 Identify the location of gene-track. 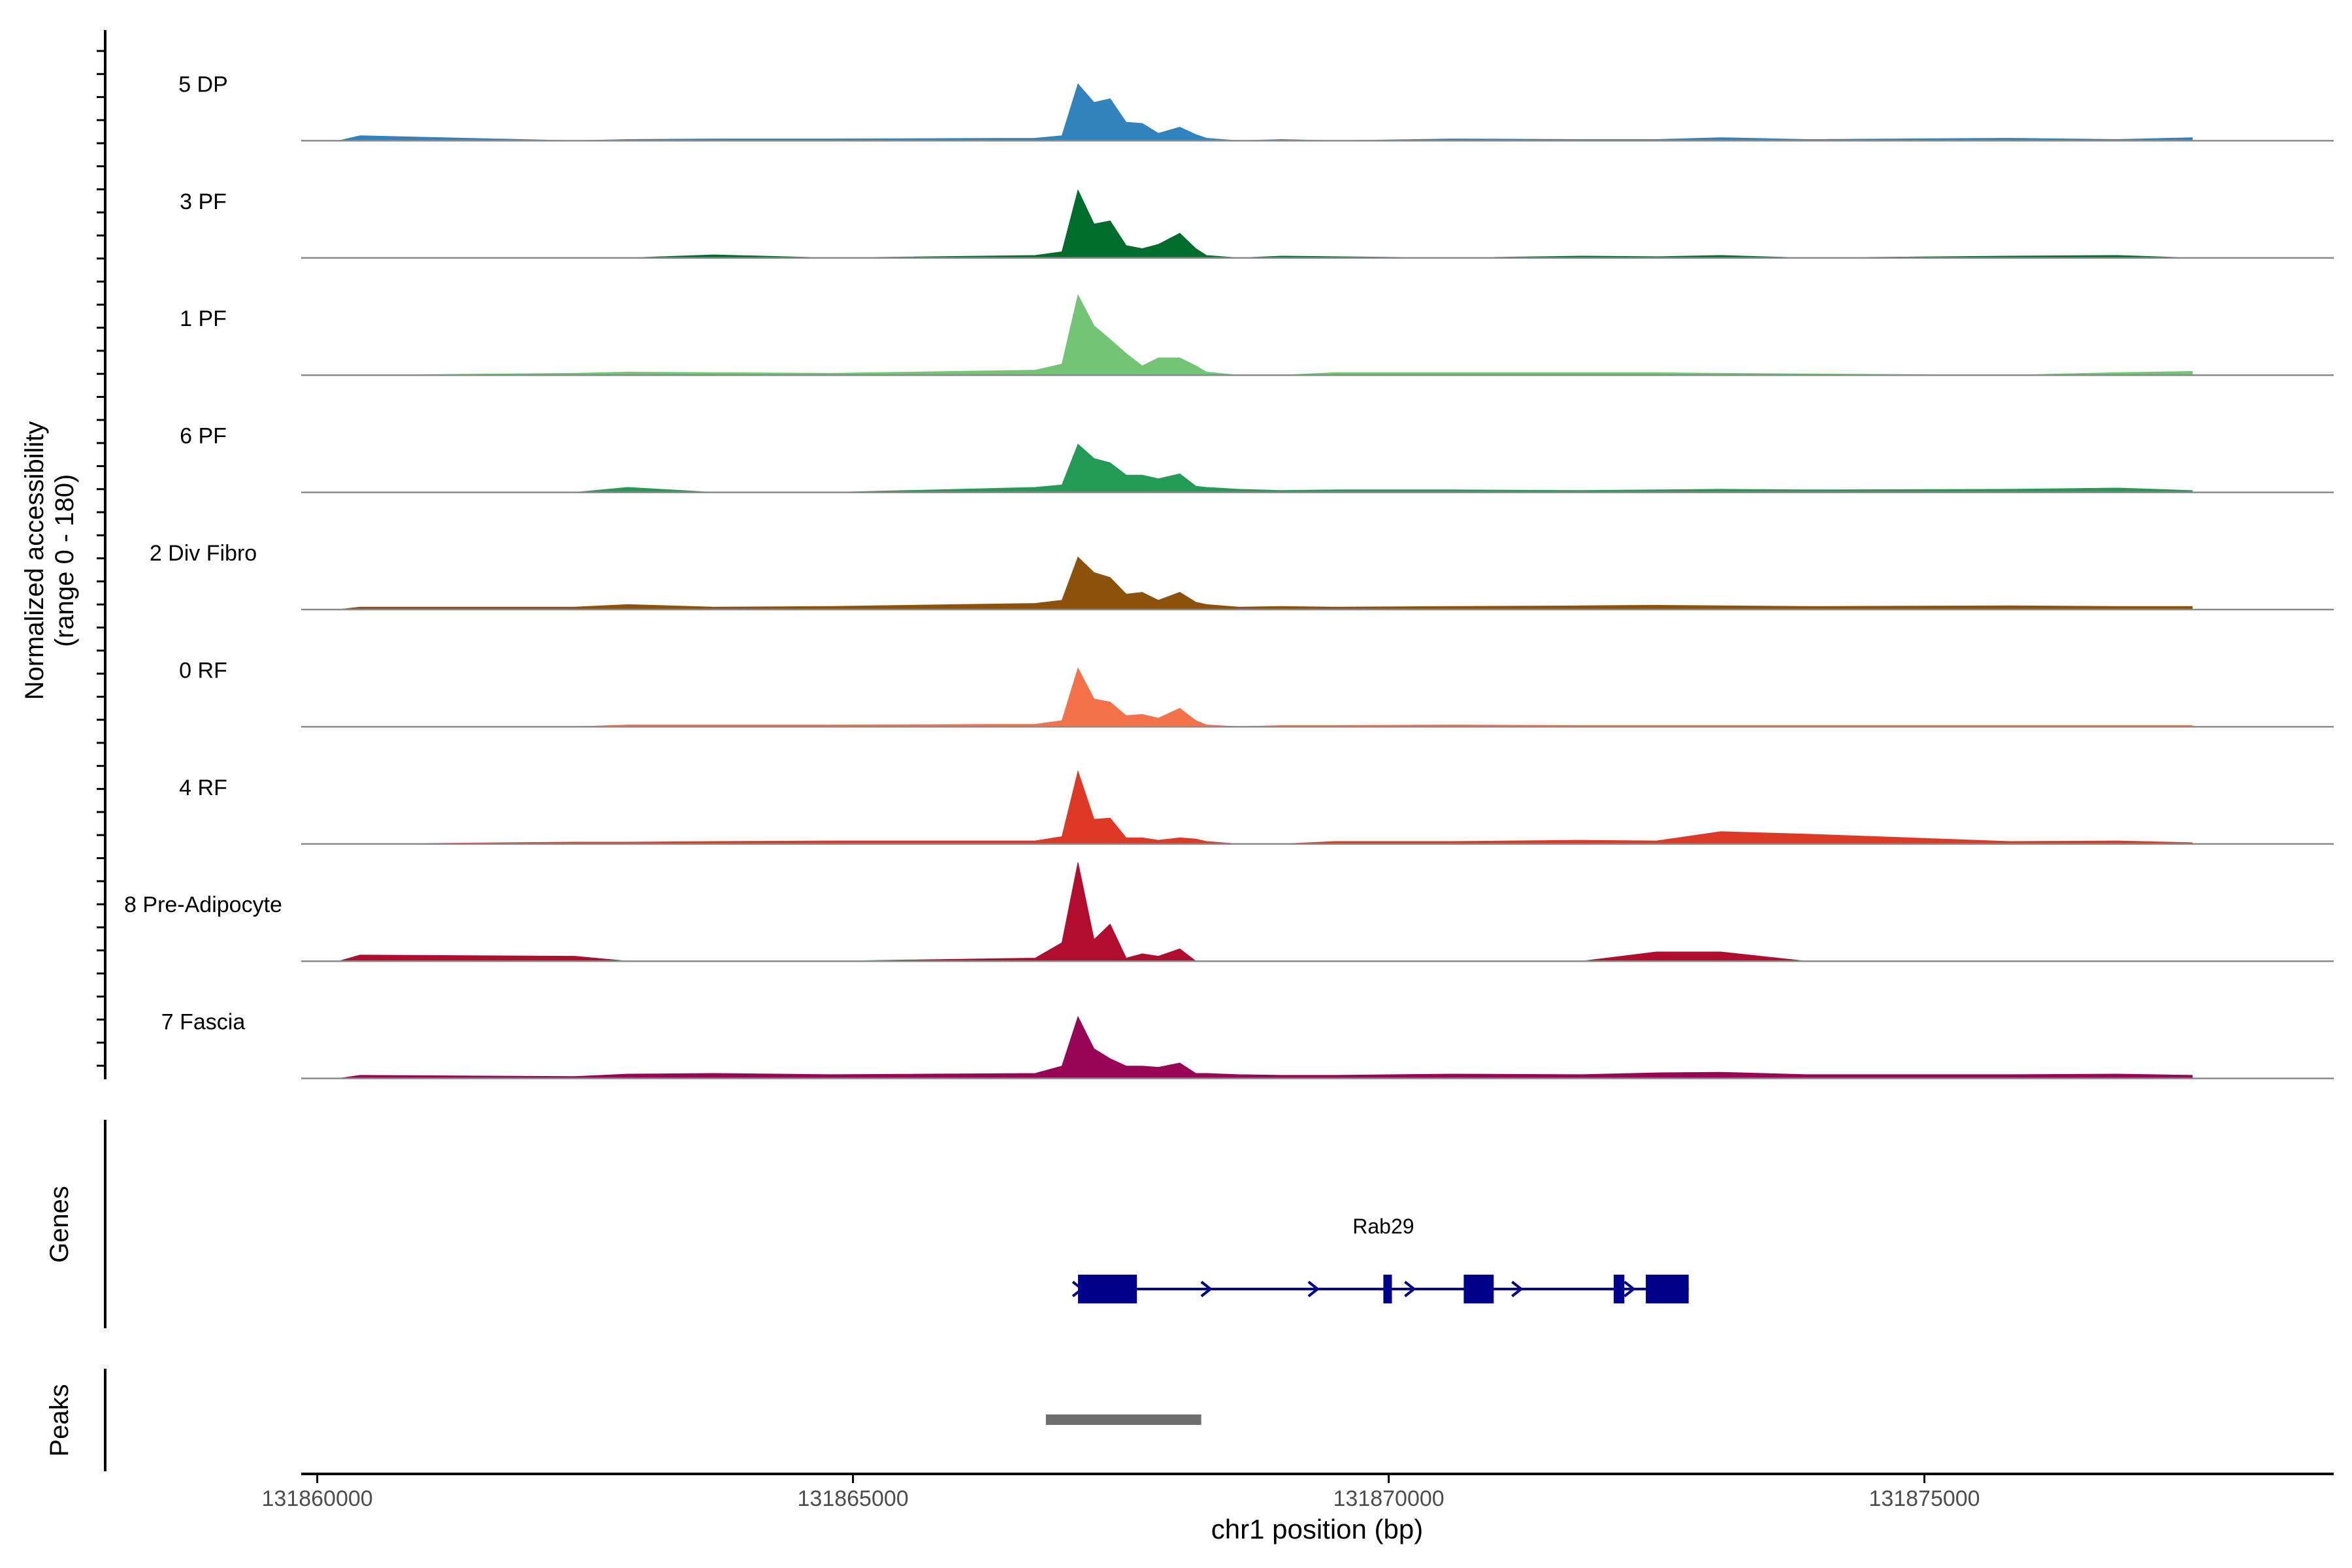
(1380, 1289).